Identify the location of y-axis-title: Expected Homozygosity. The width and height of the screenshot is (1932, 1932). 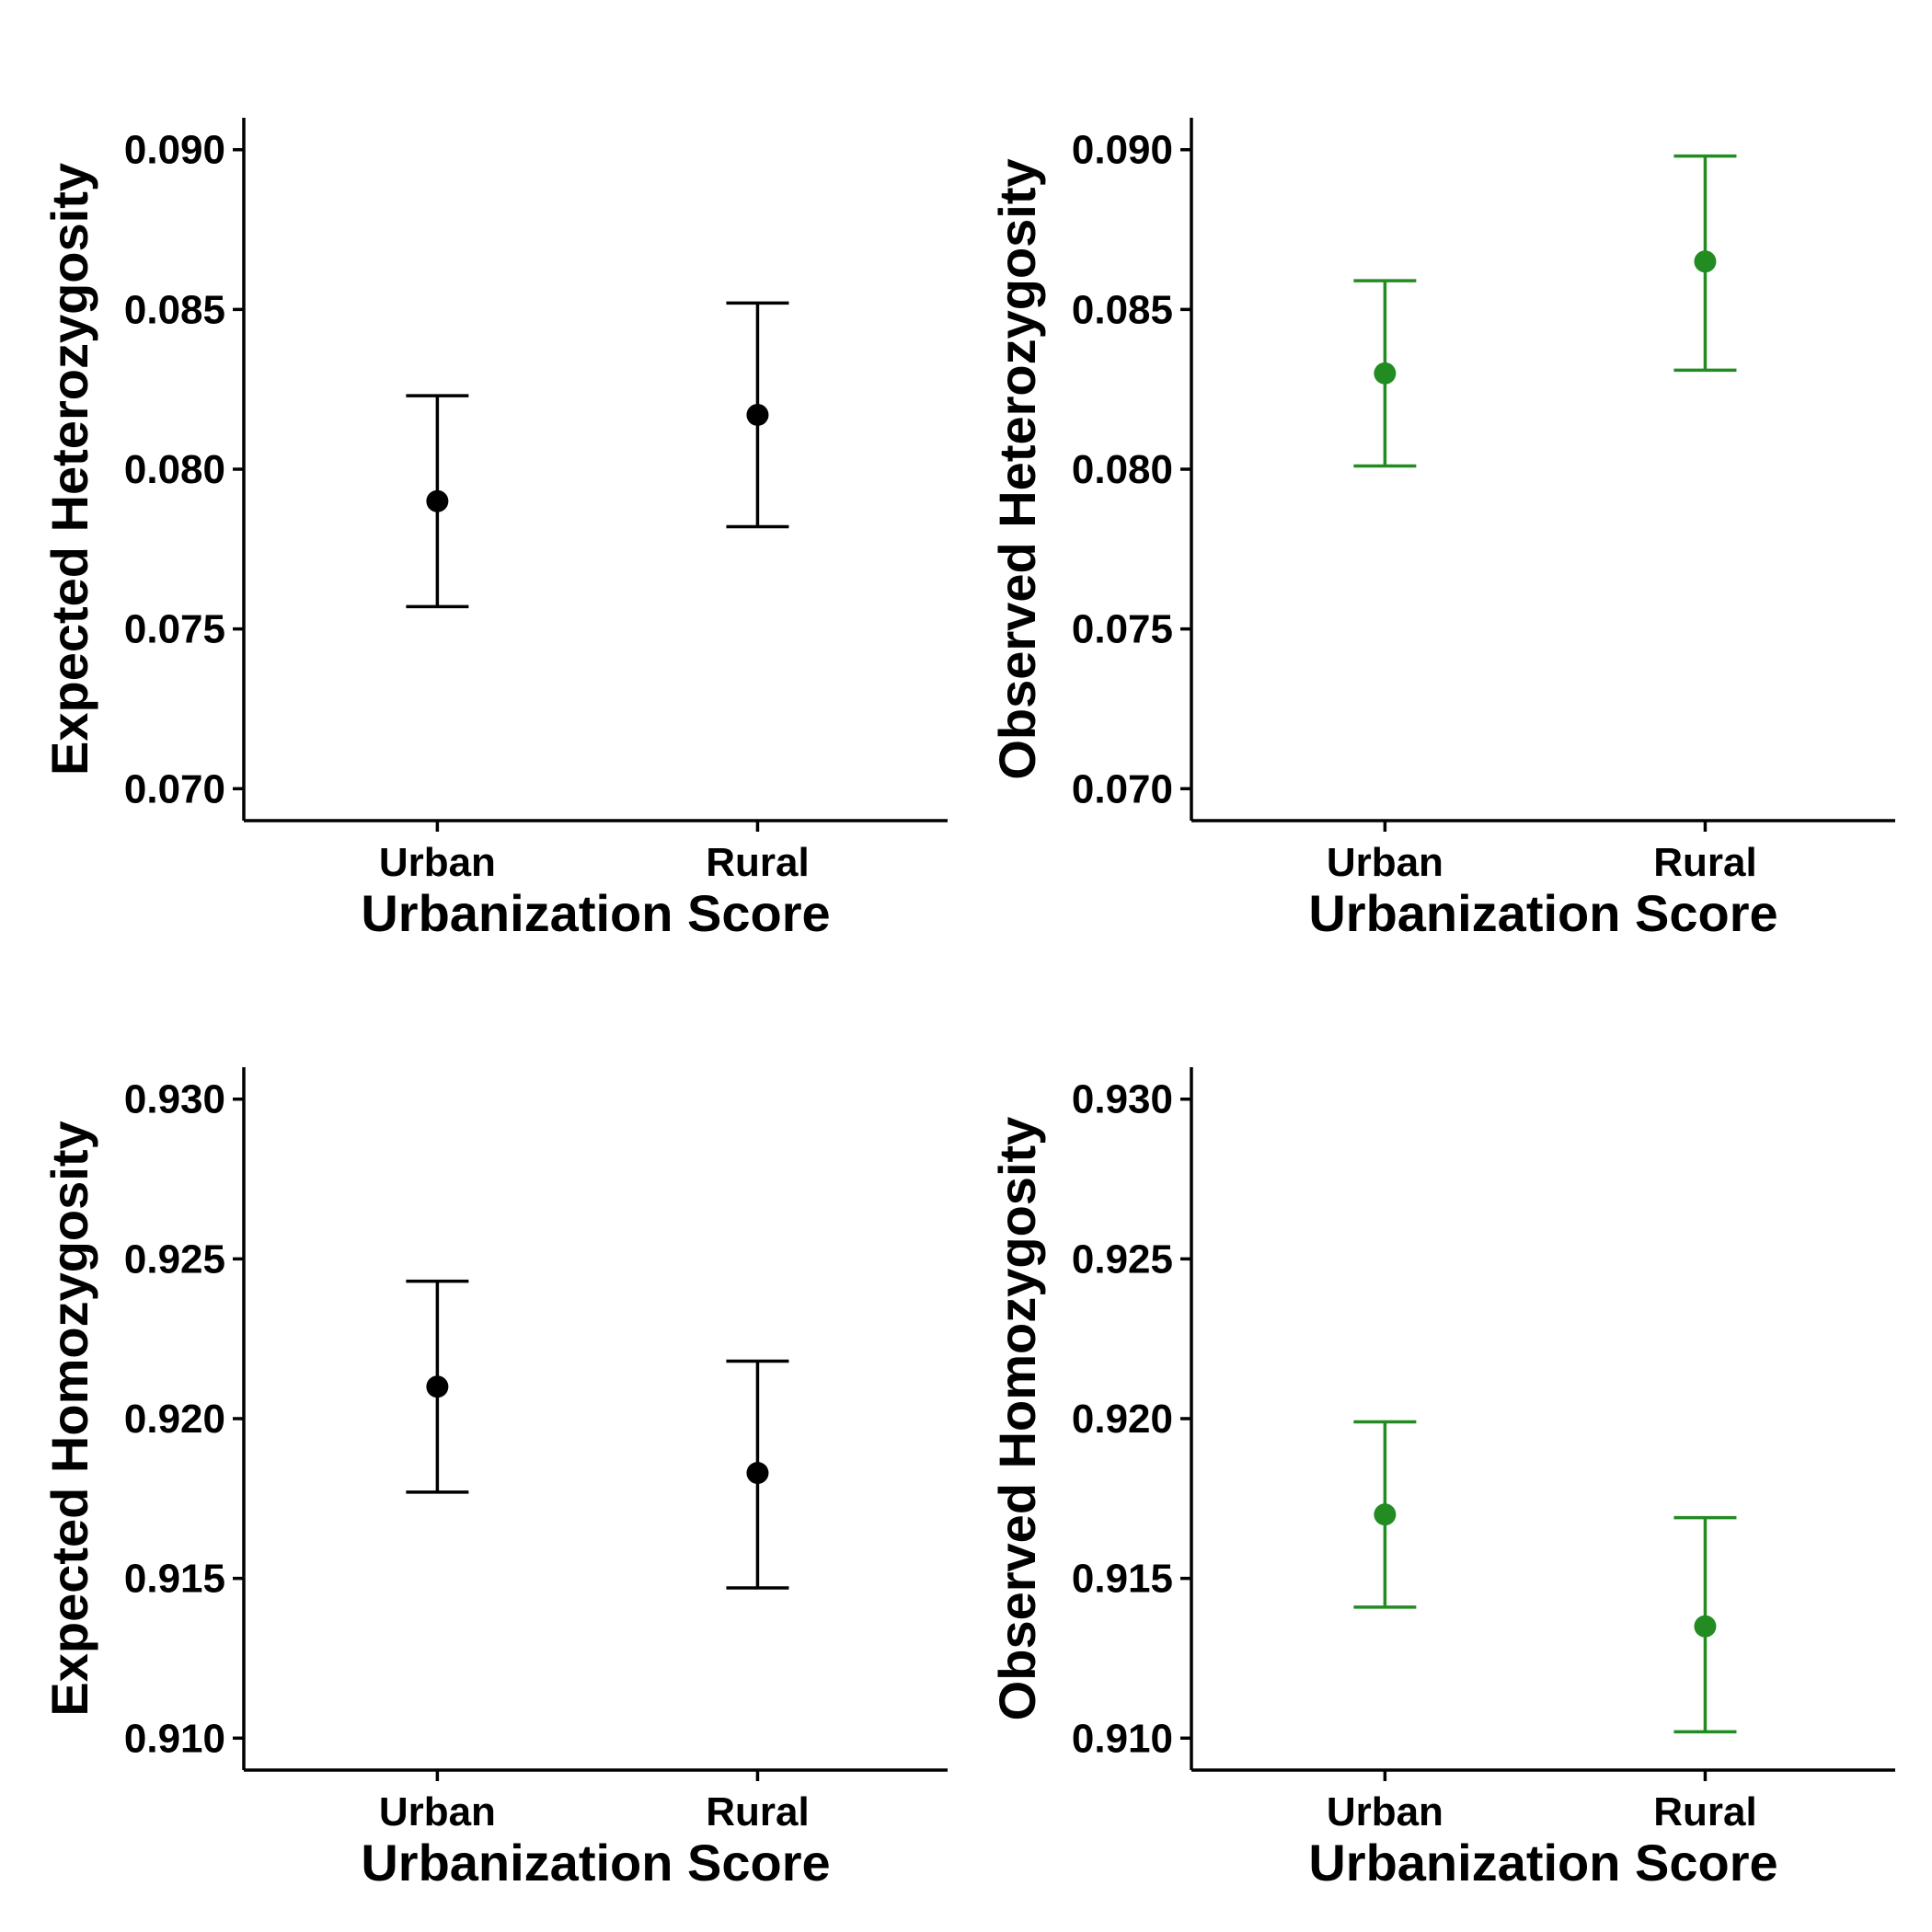
(69, 1418).